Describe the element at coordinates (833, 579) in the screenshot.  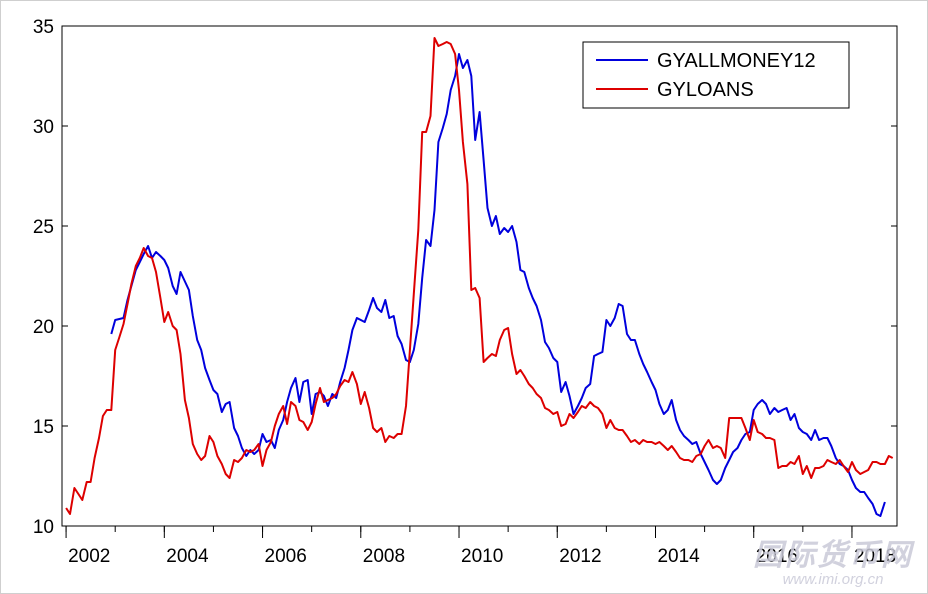
I see `watermark-url: www.imi.org.cn` at that location.